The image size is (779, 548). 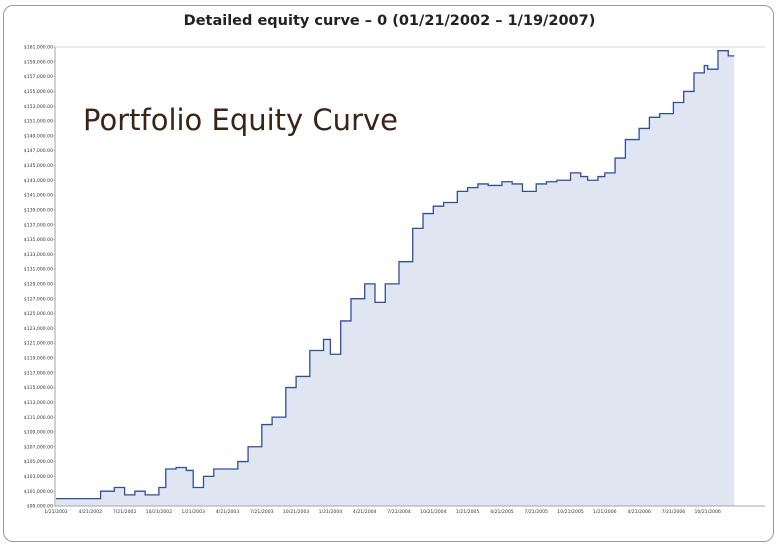 What do you see at coordinates (296, 512) in the screenshot?
I see `x-tick-label: 10/21/2003` at bounding box center [296, 512].